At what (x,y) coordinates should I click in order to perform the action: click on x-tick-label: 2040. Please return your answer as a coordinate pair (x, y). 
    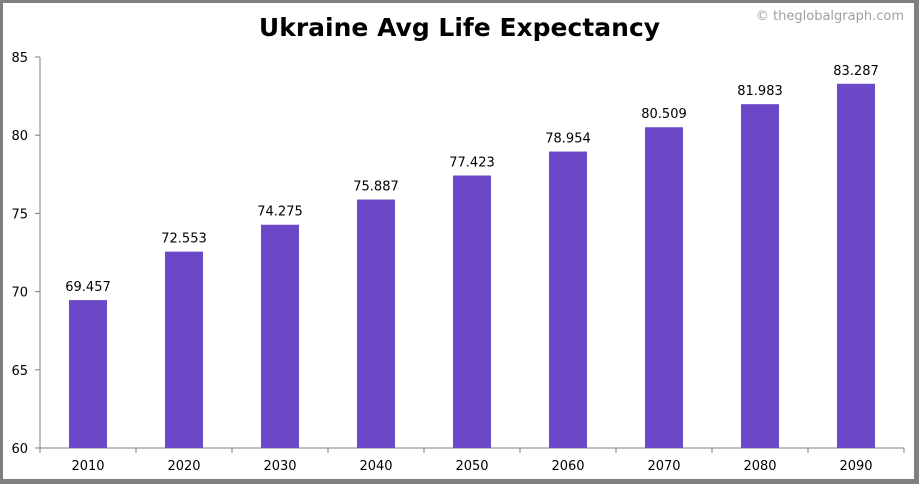
    Looking at the image, I should click on (375, 466).